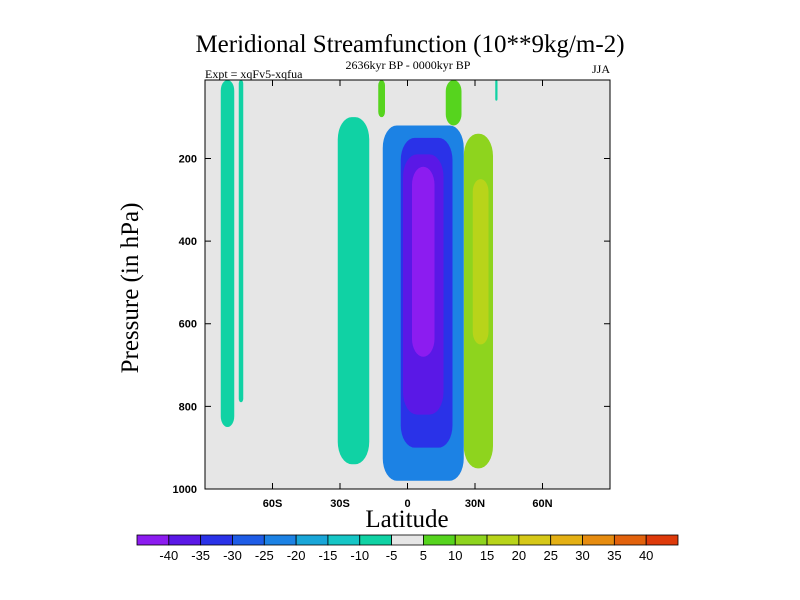  I want to click on colorbar-label: 15, so click(487, 555).